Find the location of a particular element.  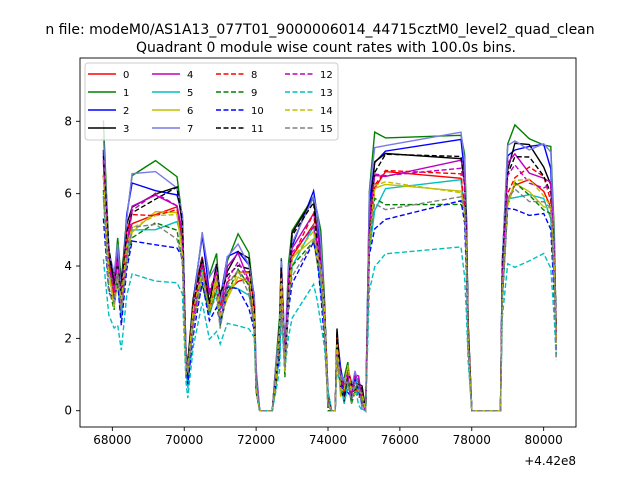

x-axis-offset-label: +4.42e8 is located at coordinates (550, 461).